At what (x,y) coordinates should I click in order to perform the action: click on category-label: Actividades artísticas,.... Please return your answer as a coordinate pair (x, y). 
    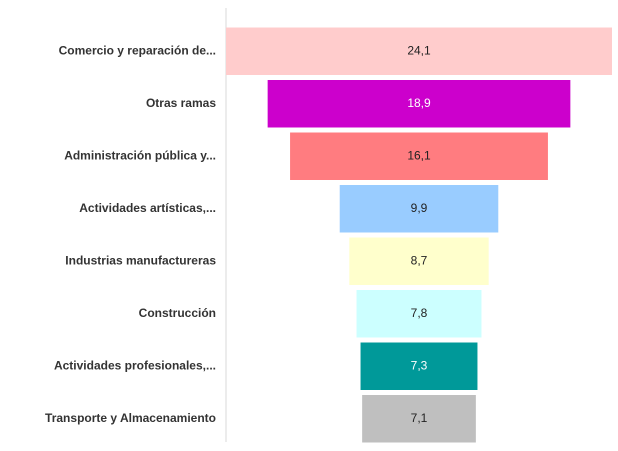
    Looking at the image, I should click on (147, 208).